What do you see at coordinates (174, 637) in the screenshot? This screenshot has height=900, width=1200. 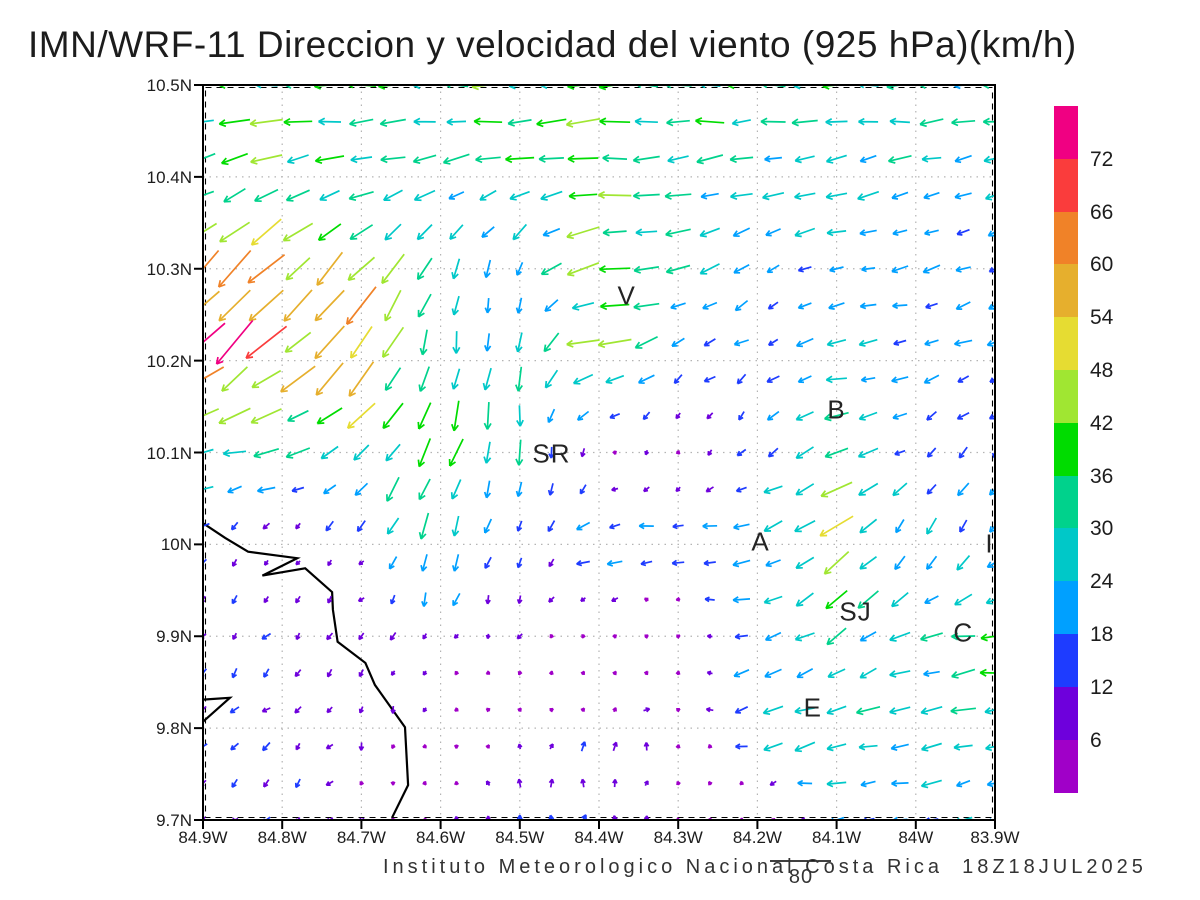 I see `y-tick-label: 9.9N` at bounding box center [174, 637].